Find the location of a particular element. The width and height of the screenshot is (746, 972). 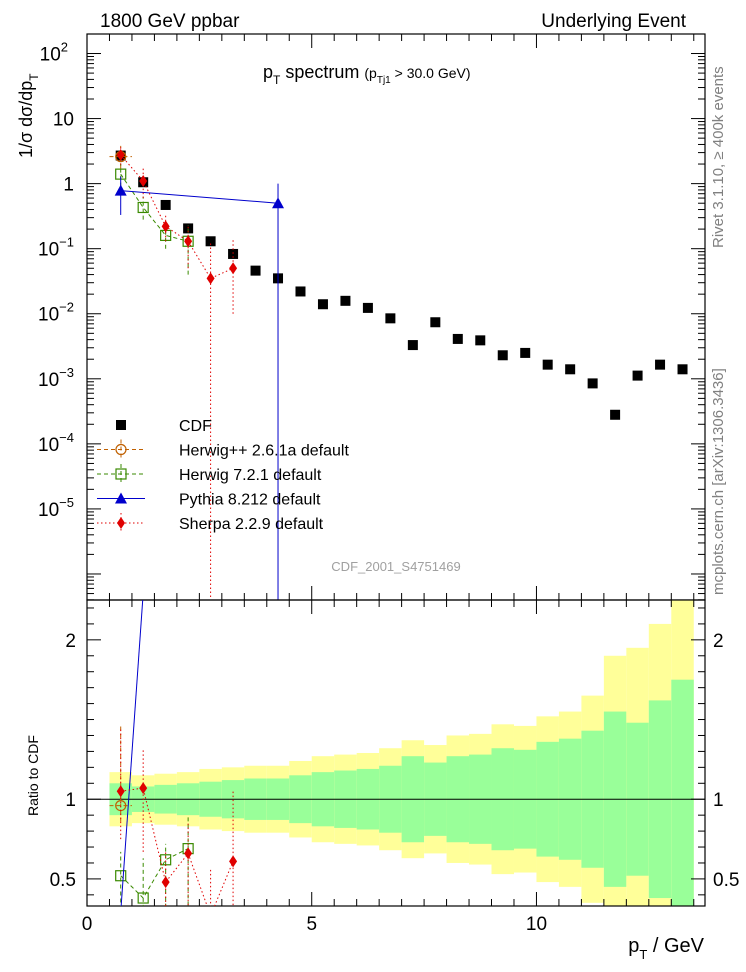

ytick-exp: −4 is located at coordinates (66, 437).